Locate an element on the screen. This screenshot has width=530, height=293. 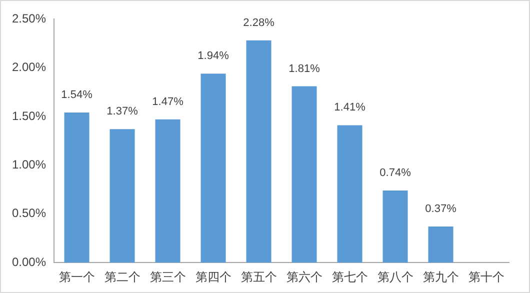
x-tick-label: 第三个 is located at coordinates (168, 277).